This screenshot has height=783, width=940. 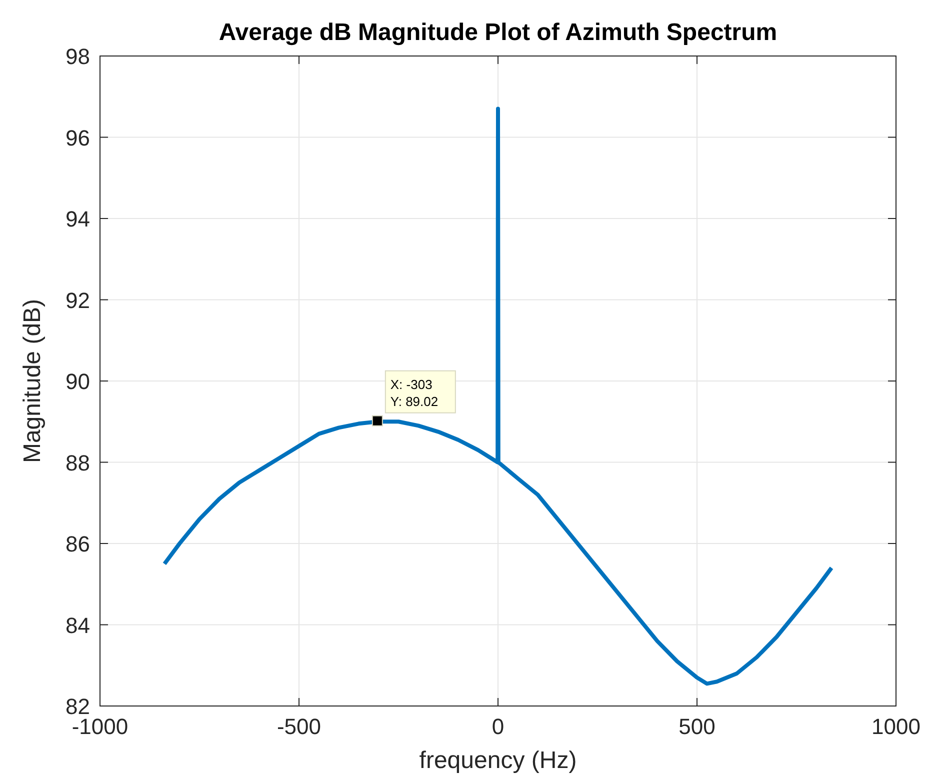 I want to click on y-tick-label: 96, so click(x=78, y=137).